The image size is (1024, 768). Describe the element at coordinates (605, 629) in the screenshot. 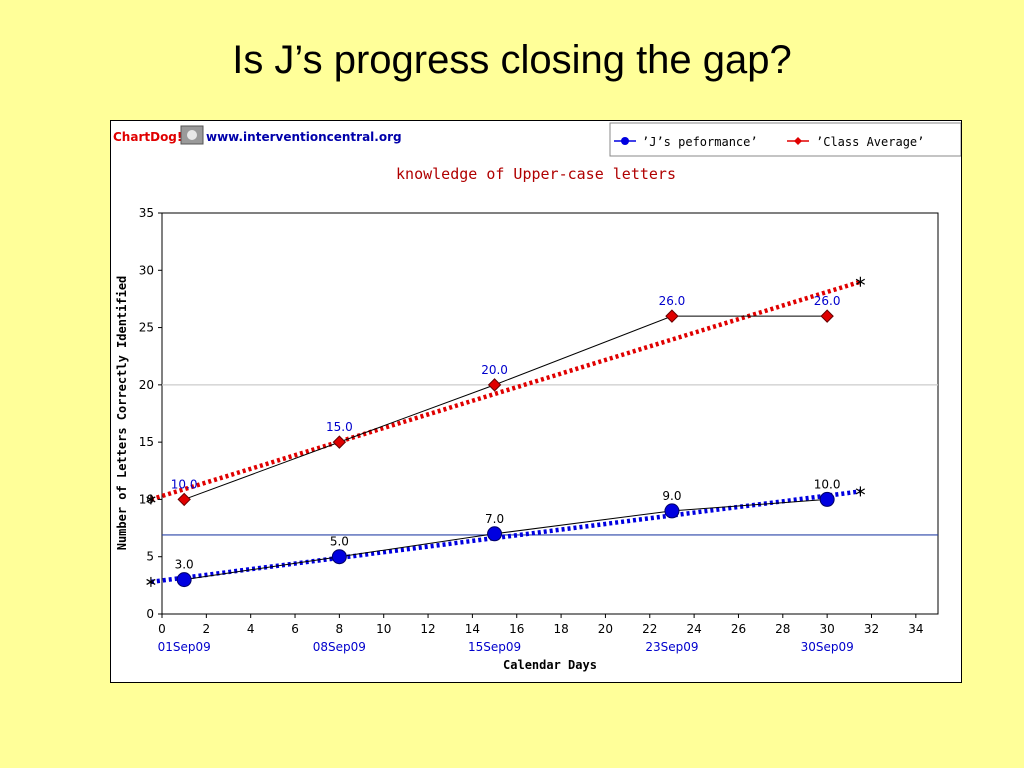

I see `x-tick-label: 20` at that location.